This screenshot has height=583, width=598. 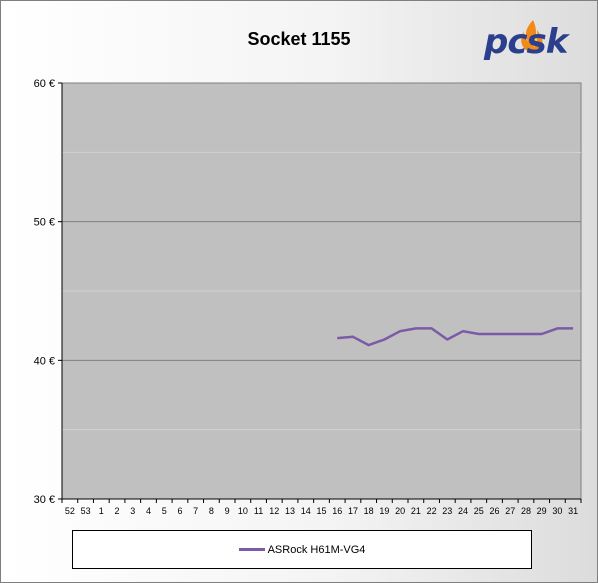 What do you see at coordinates (148, 511) in the screenshot?
I see `x-tick-label: 4` at bounding box center [148, 511].